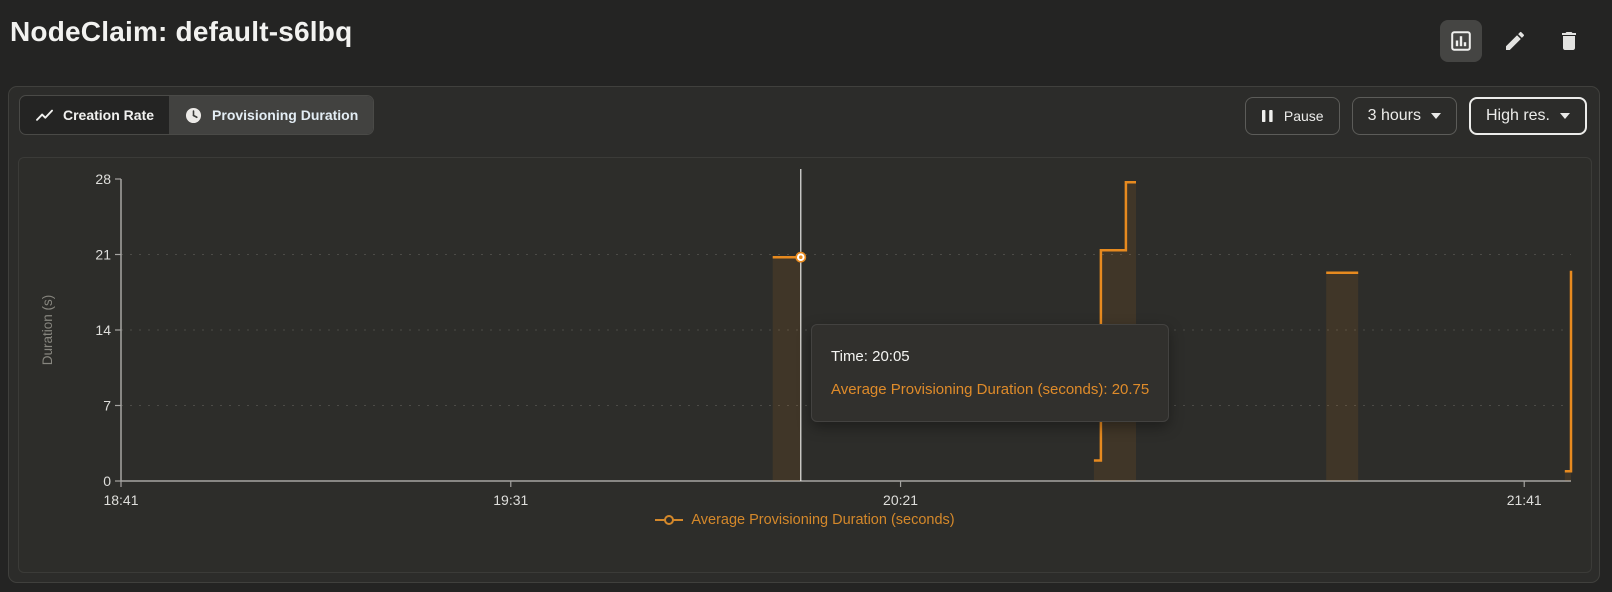 This screenshot has height=592, width=1612. What do you see at coordinates (1267, 116) in the screenshot?
I see `pause-icon` at bounding box center [1267, 116].